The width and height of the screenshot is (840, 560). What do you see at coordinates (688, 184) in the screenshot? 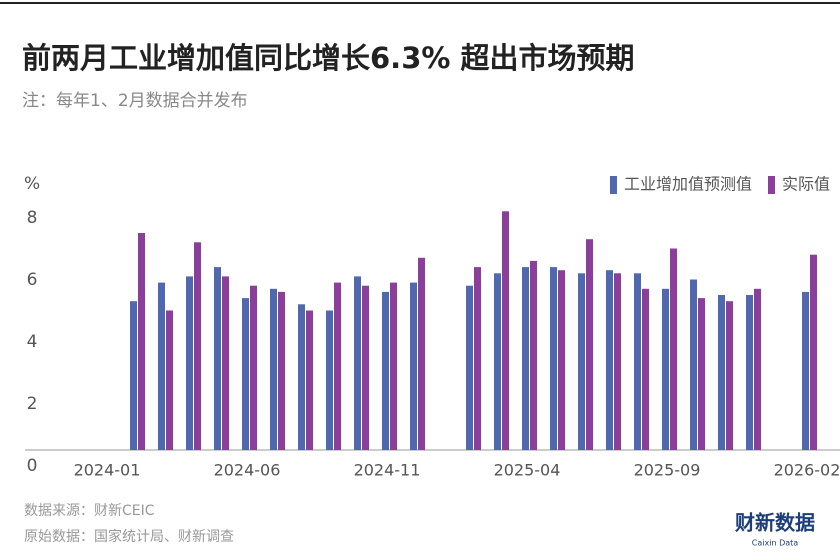
I see `legend-label: 工业增加值预测值` at bounding box center [688, 184].